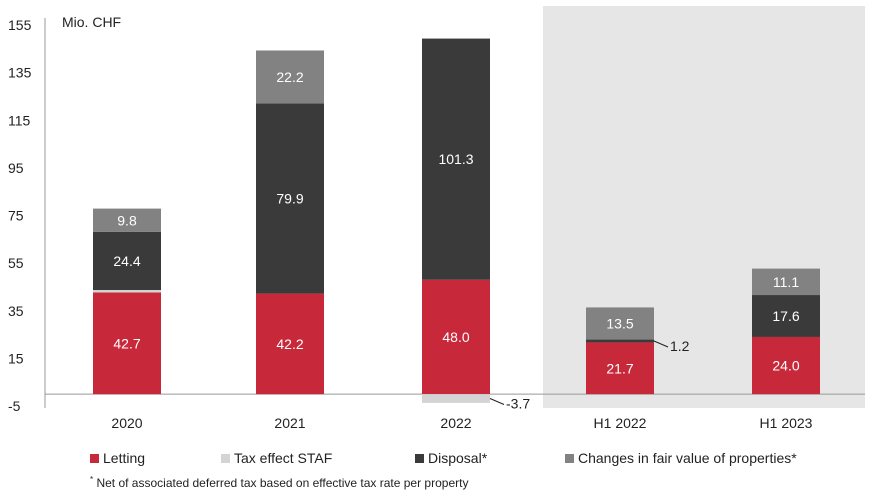  What do you see at coordinates (16, 358) in the screenshot?
I see `y-tick-label-7: 15` at bounding box center [16, 358].